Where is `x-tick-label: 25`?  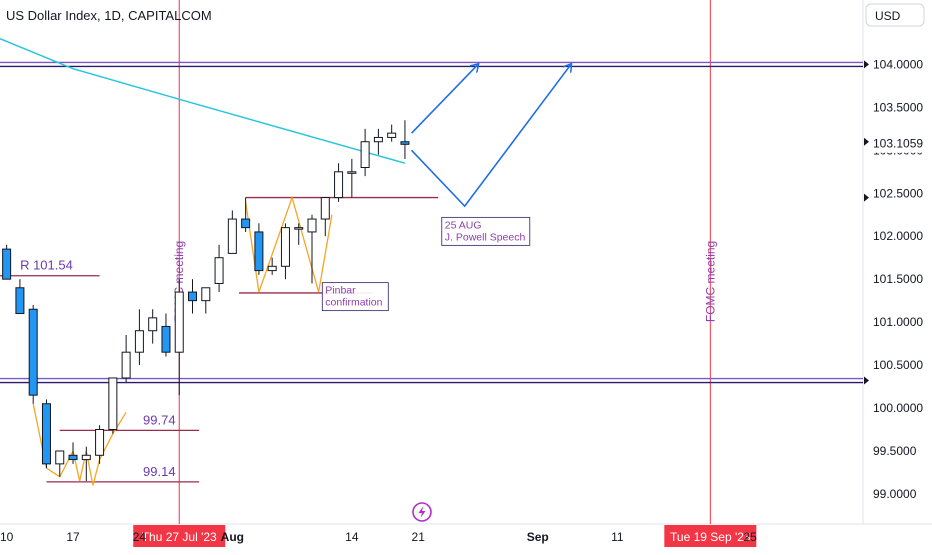 x-tick-label: 25 is located at coordinates (750, 537).